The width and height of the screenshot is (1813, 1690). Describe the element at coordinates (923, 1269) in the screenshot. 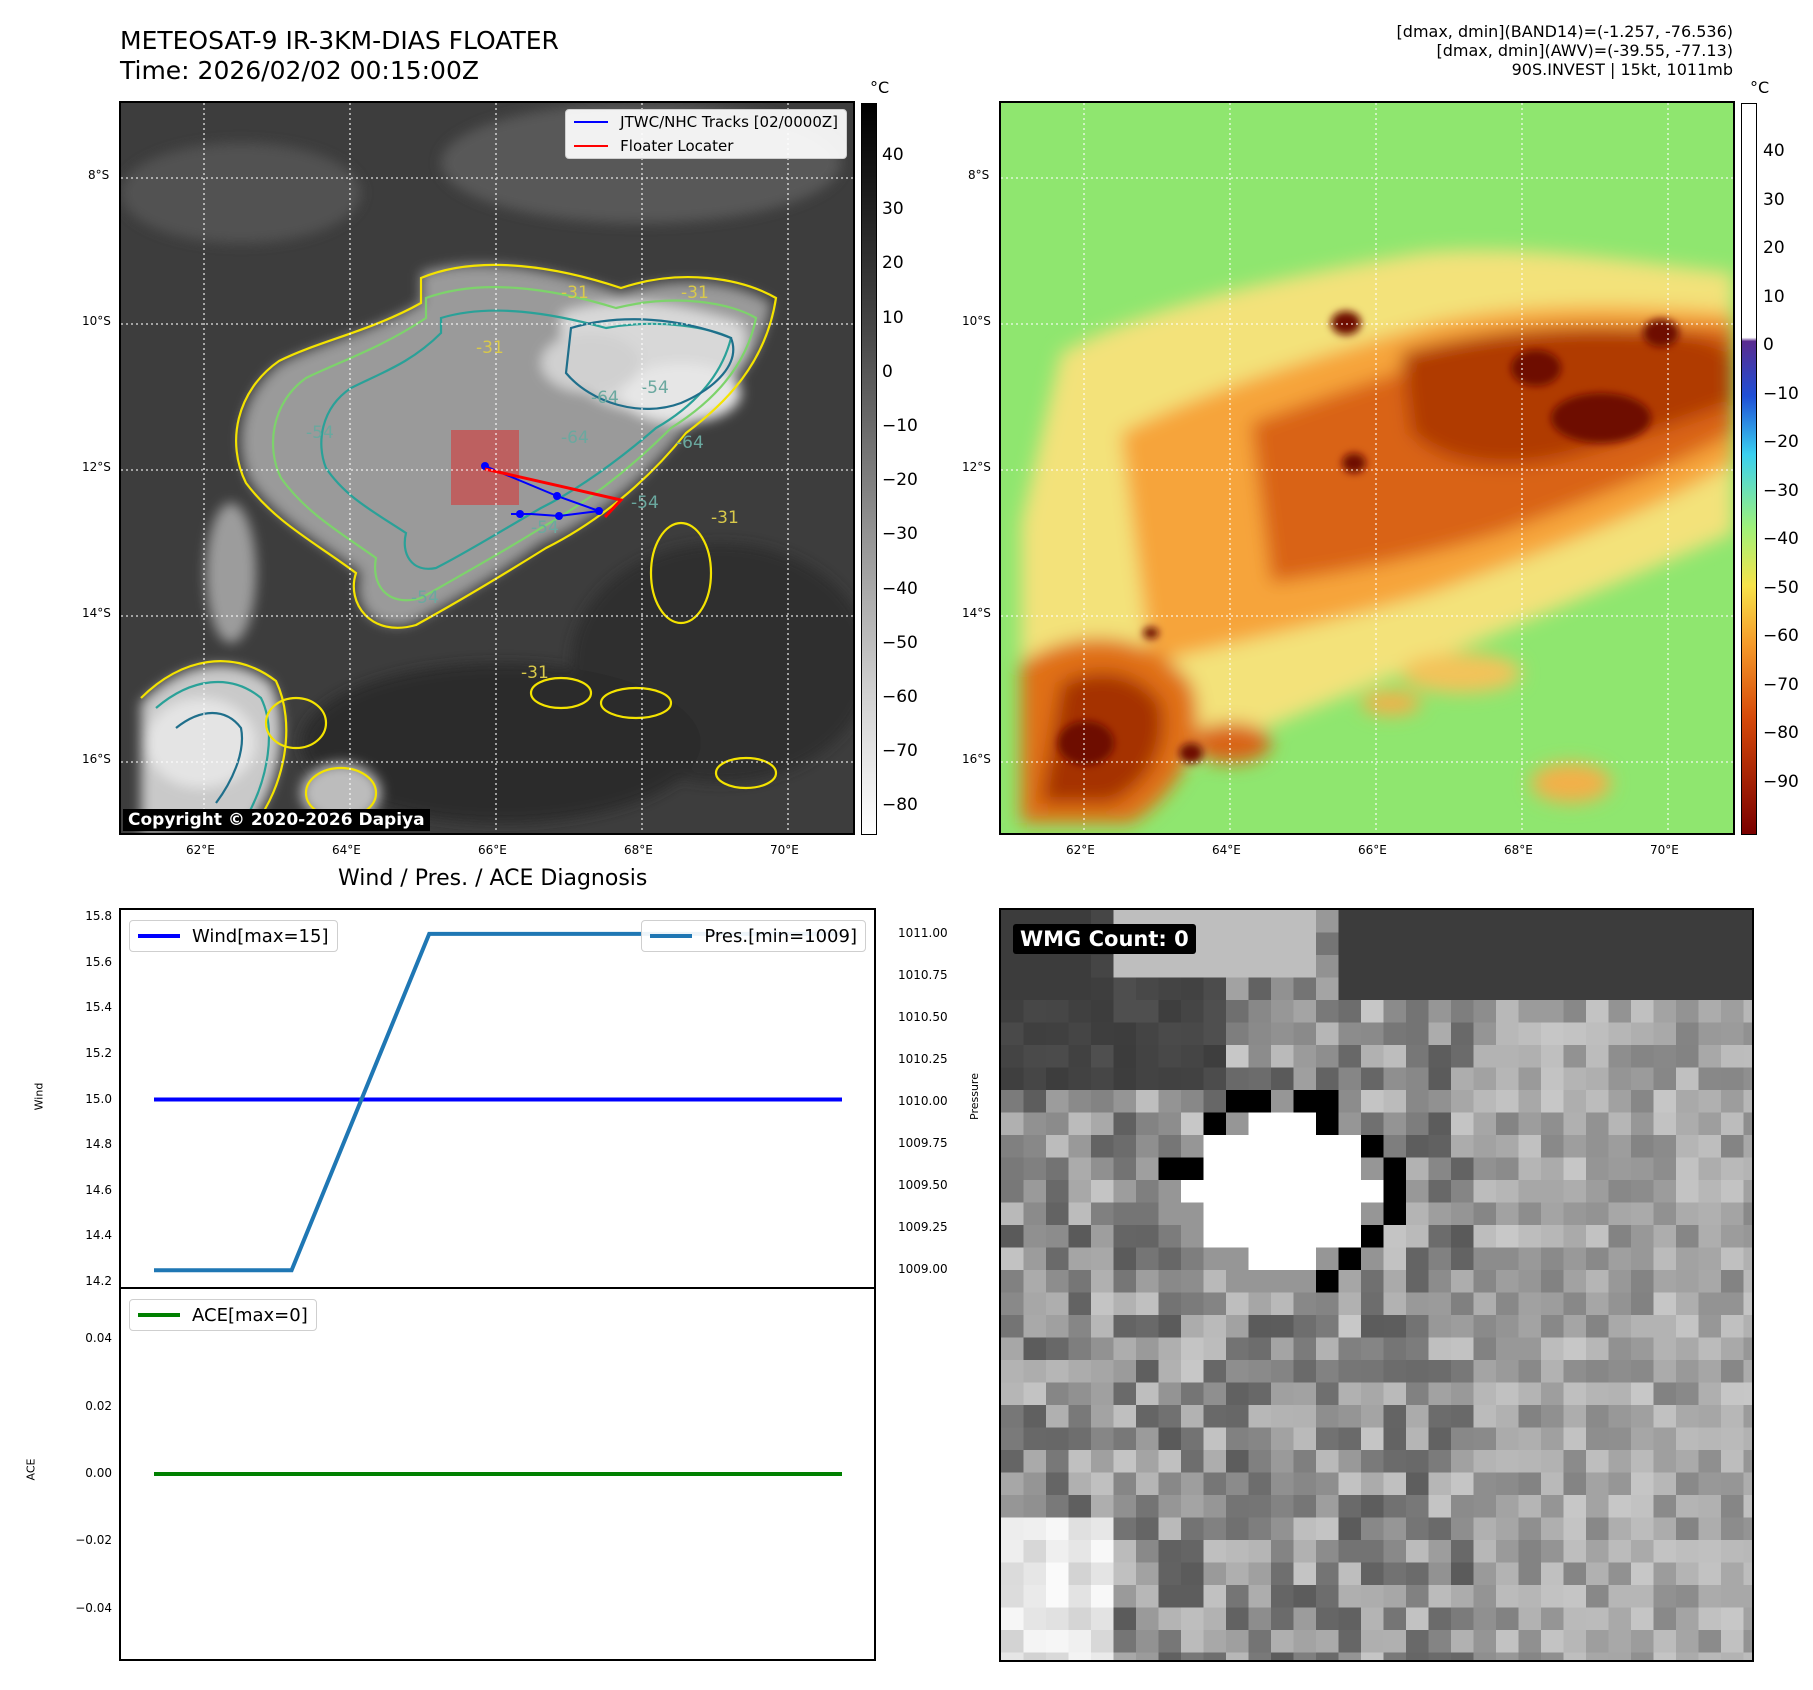

I see `y-tick: 1009.00` at that location.